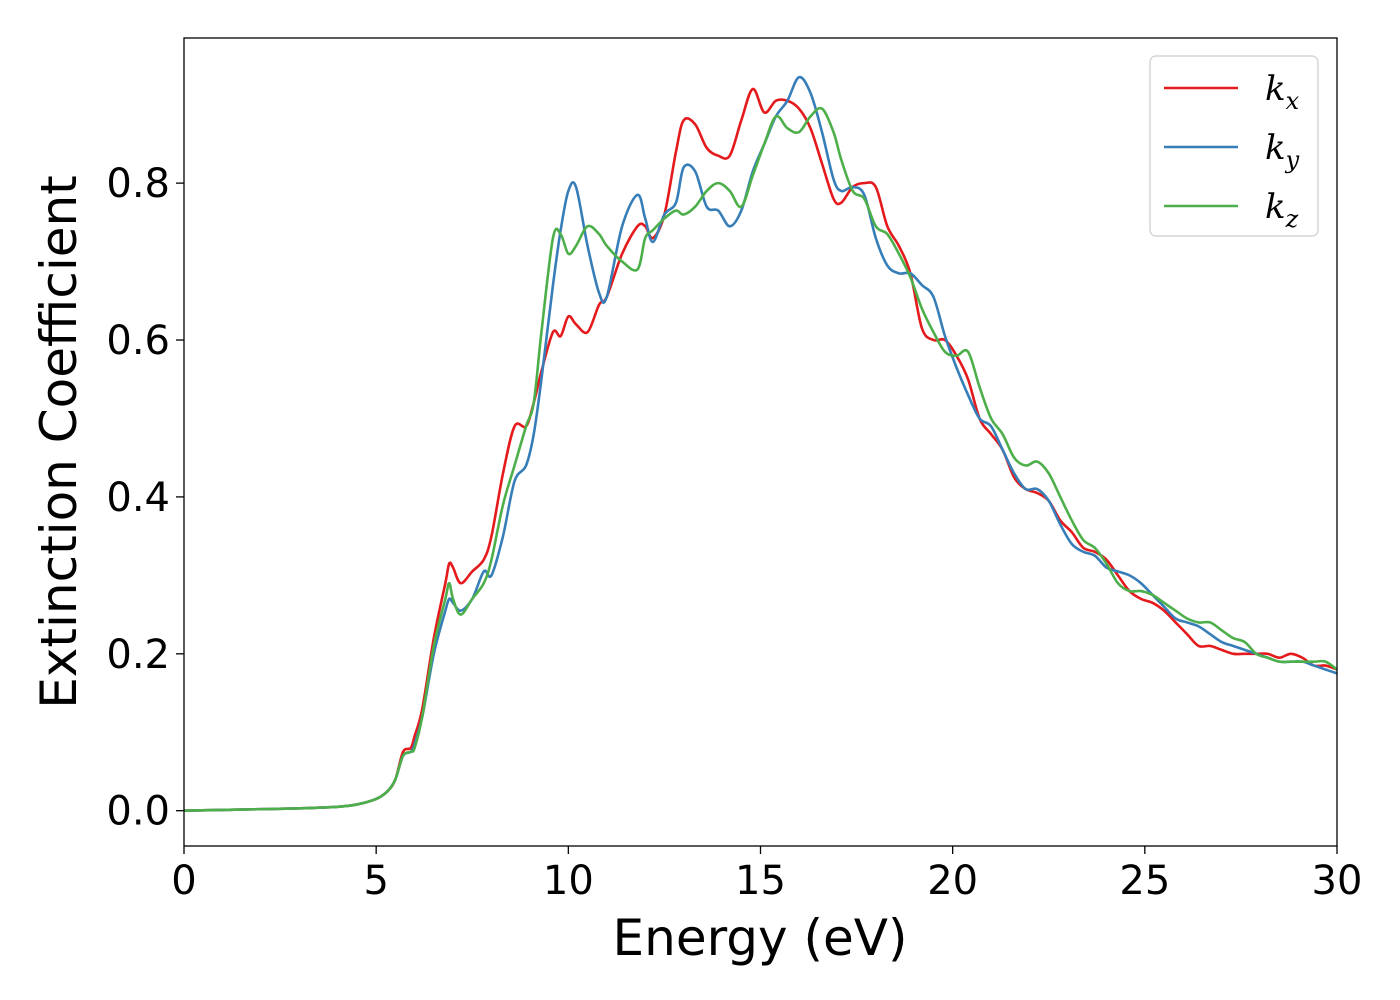 The height and width of the screenshot is (1000, 1400). What do you see at coordinates (760, 938) in the screenshot?
I see `x-axis-label: Energy (eV)` at bounding box center [760, 938].